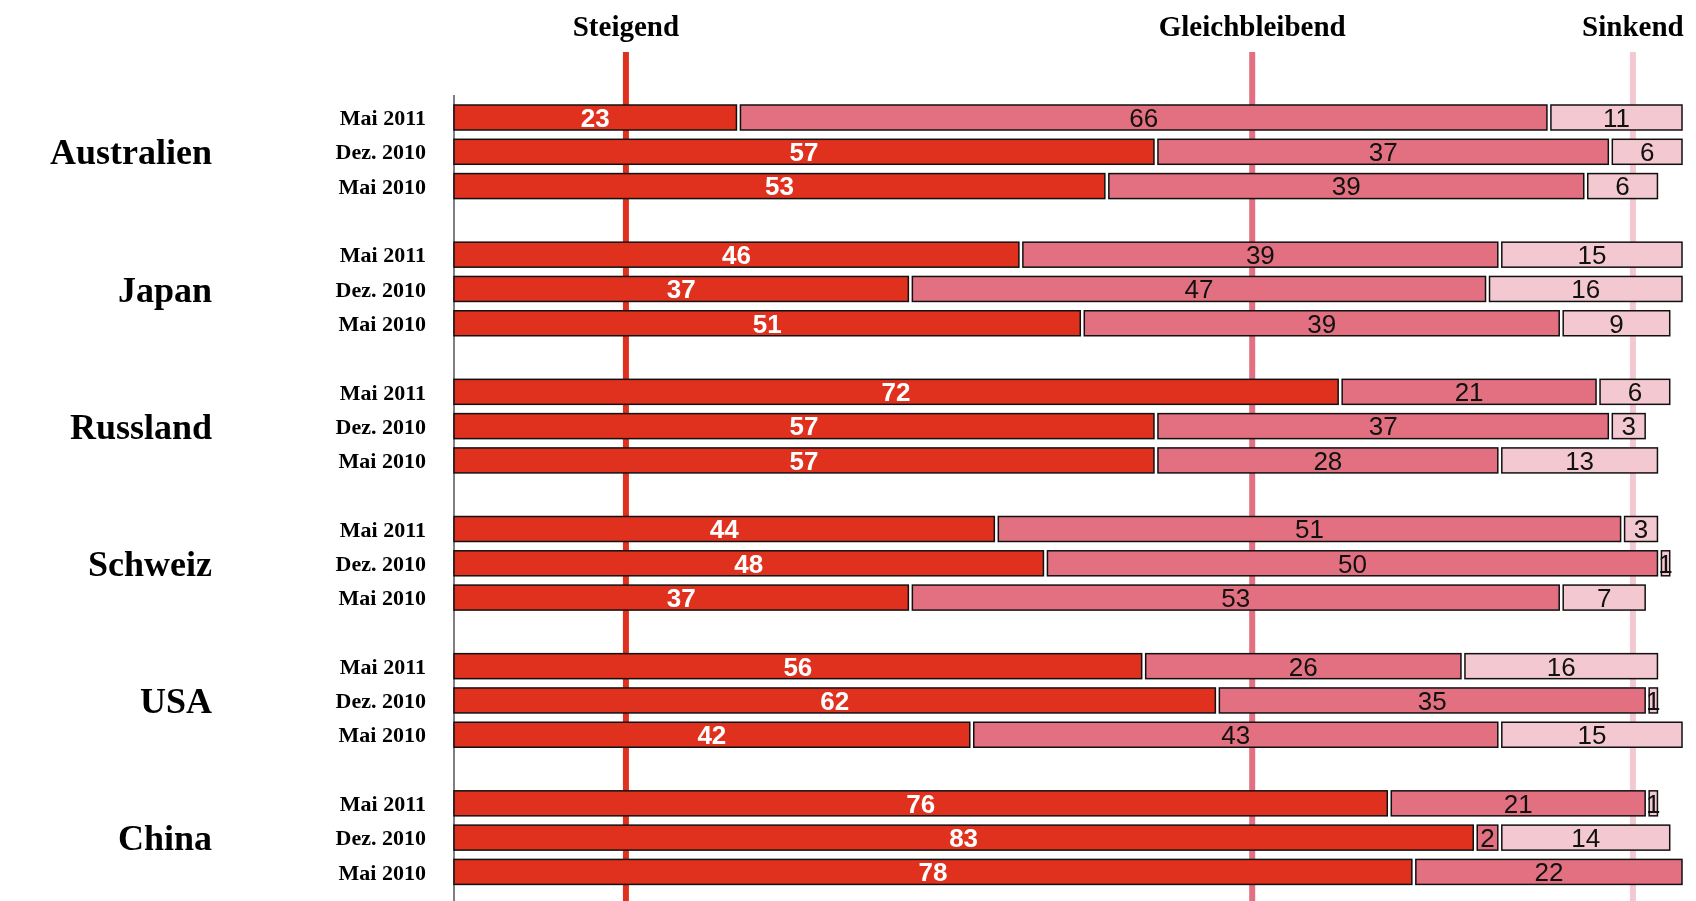 This screenshot has height=901, width=1696. What do you see at coordinates (921, 803) in the screenshot?
I see `data-label: 76` at bounding box center [921, 803].